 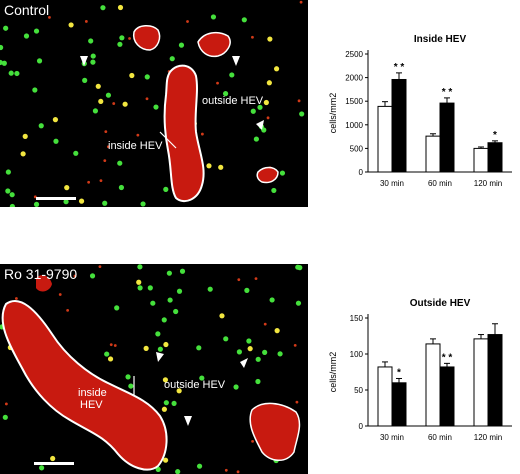 What do you see at coordinates (54, 463) in the screenshot?
I see `scale-bar` at bounding box center [54, 463].